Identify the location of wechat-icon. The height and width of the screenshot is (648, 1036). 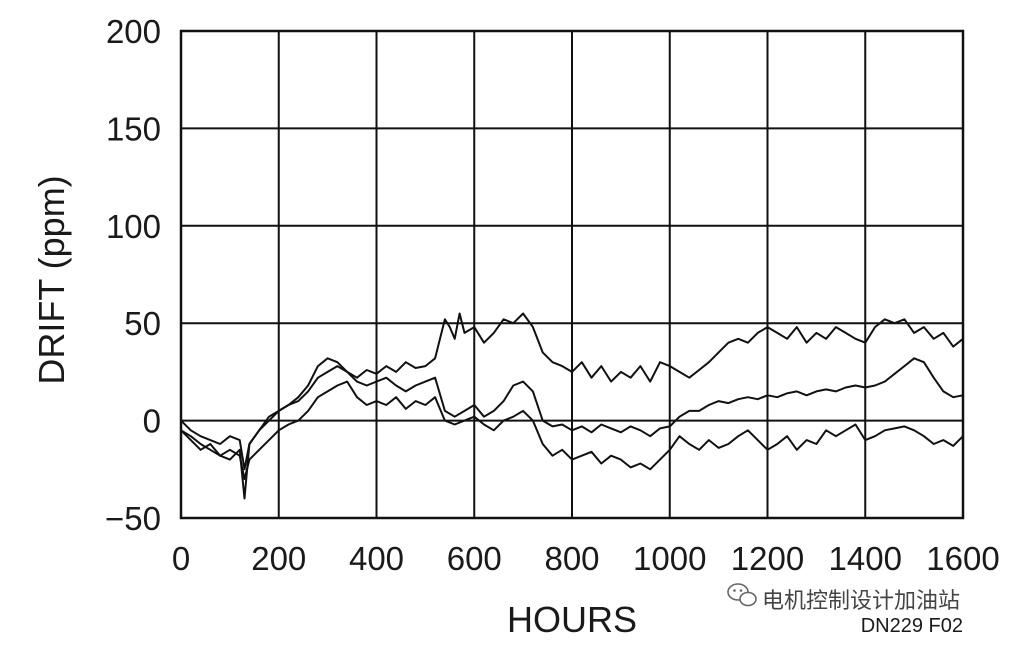
(742, 595).